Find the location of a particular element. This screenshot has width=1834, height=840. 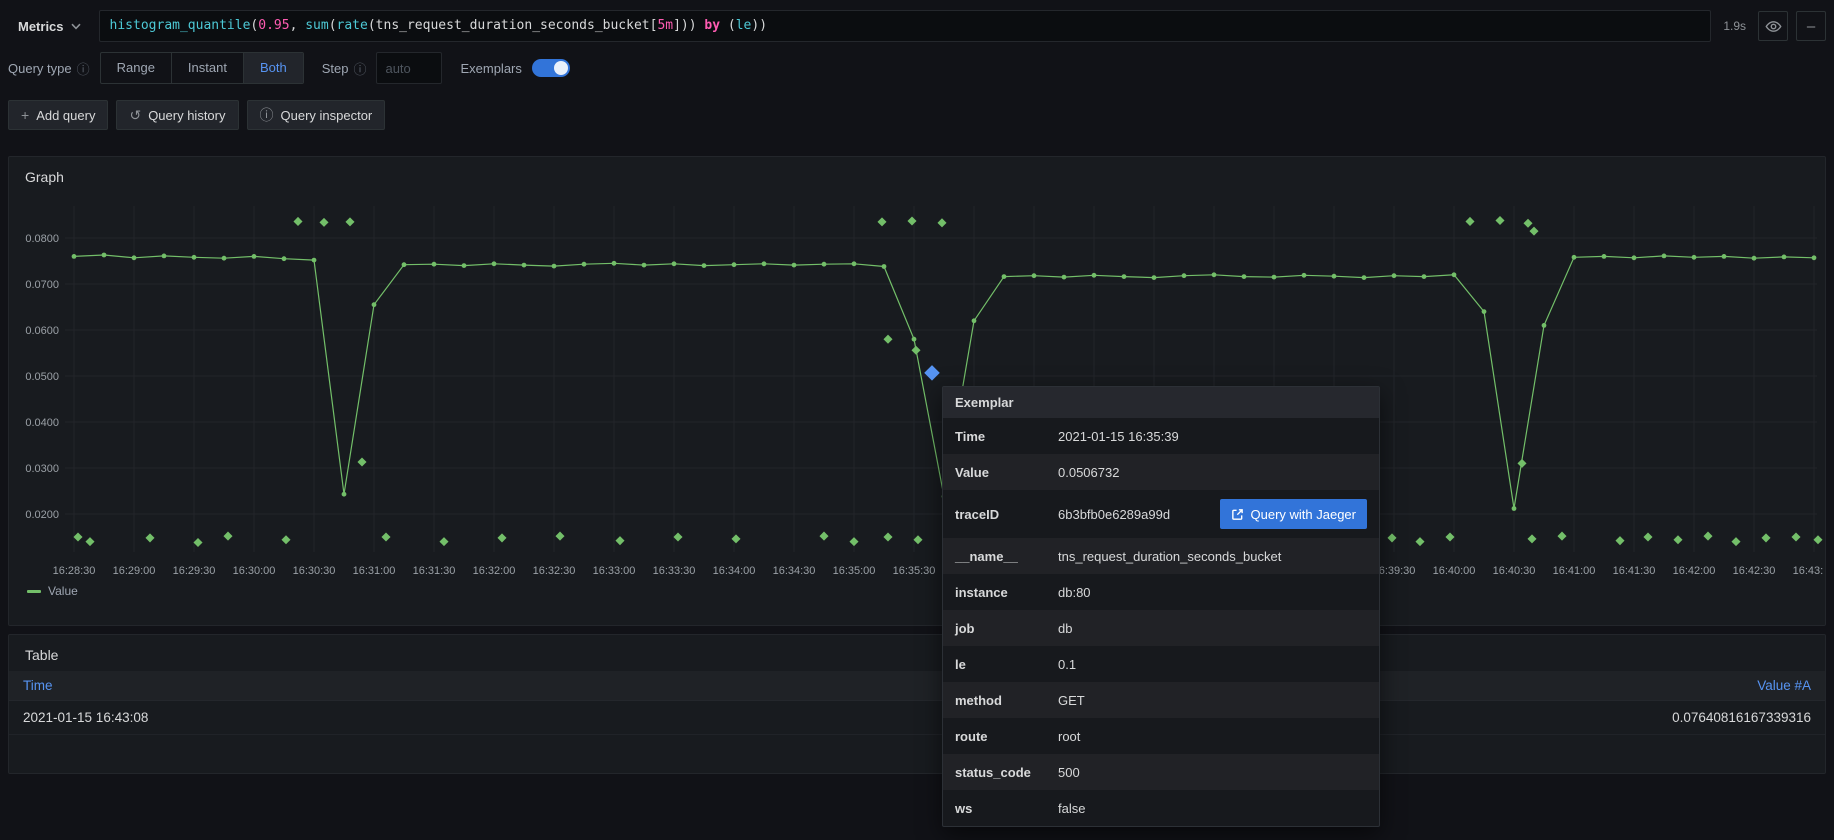

column-header: Time is located at coordinates (38, 685).